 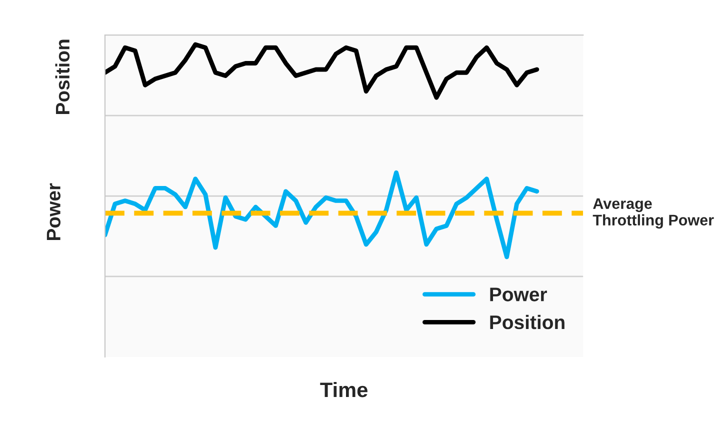 What do you see at coordinates (62, 77) in the screenshot?
I see `text: Position` at bounding box center [62, 77].